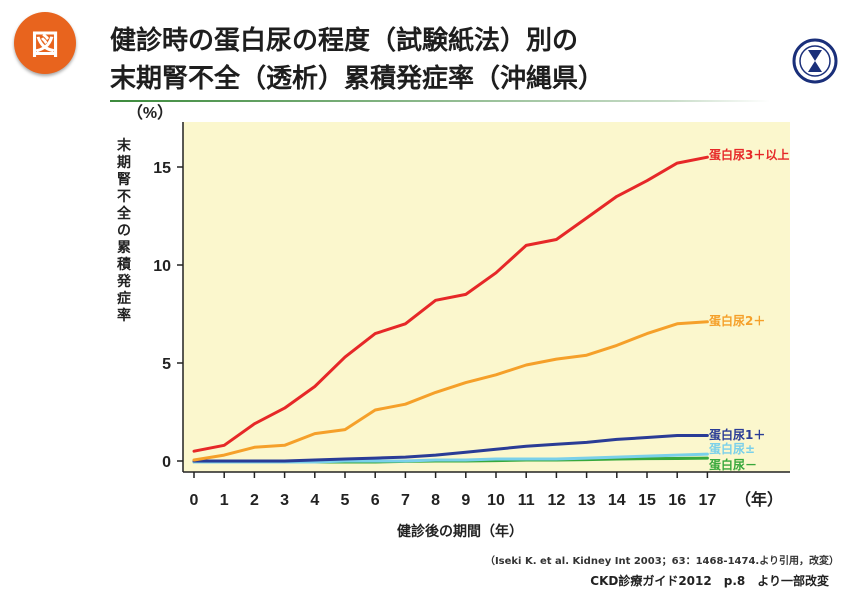 The height and width of the screenshot is (593, 859). What do you see at coordinates (45, 43) in the screenshot?
I see `figure-badge: 図` at bounding box center [45, 43].